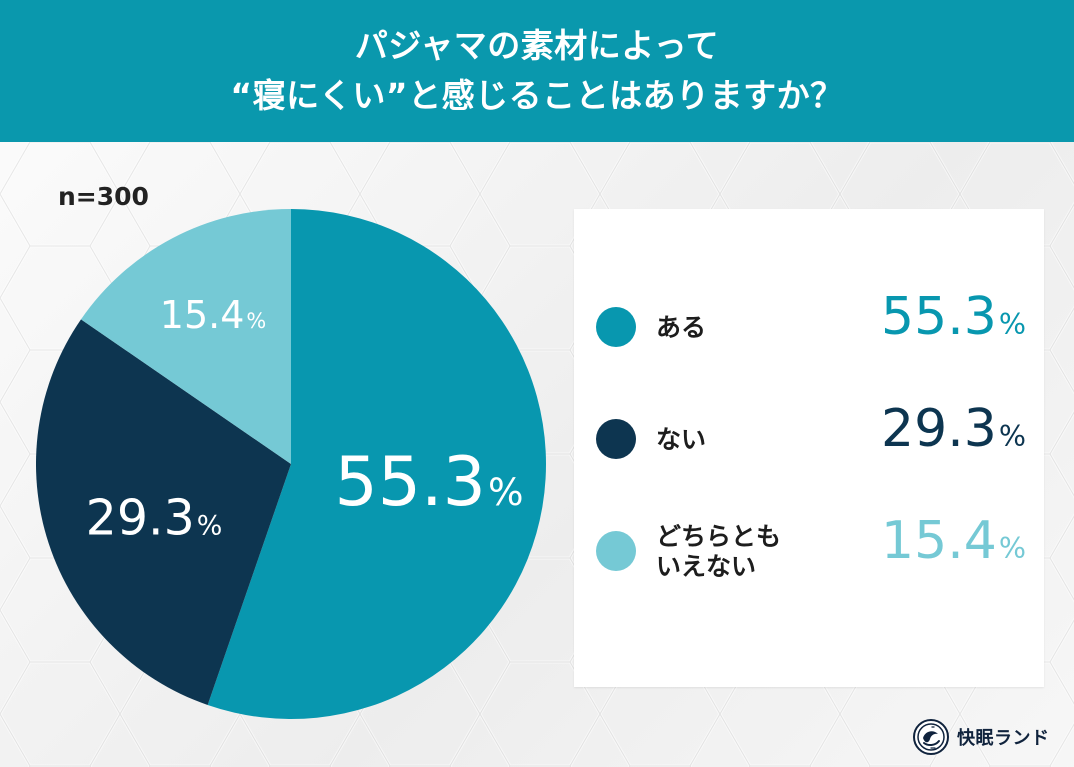 This screenshot has width=1074, height=767. Describe the element at coordinates (410, 482) in the screenshot. I see `pie-label-aru-value: 55.3` at that location.